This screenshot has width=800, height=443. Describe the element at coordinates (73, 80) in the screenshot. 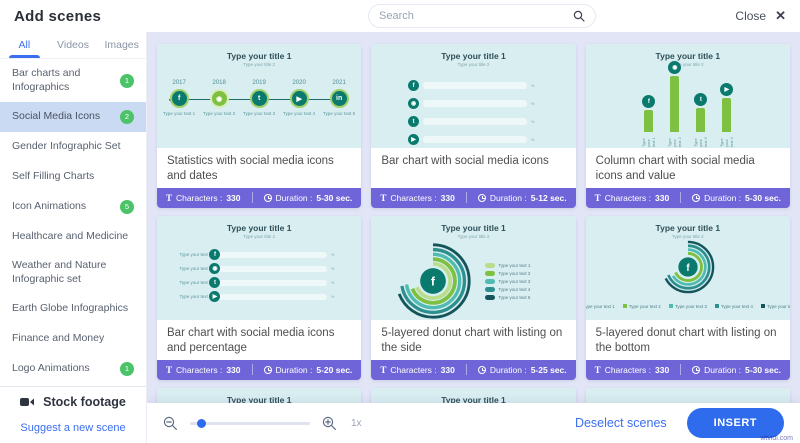

I see `sidebar-item-bar-charts-and-infographics: Bar charts and Infographics 1` at that location.